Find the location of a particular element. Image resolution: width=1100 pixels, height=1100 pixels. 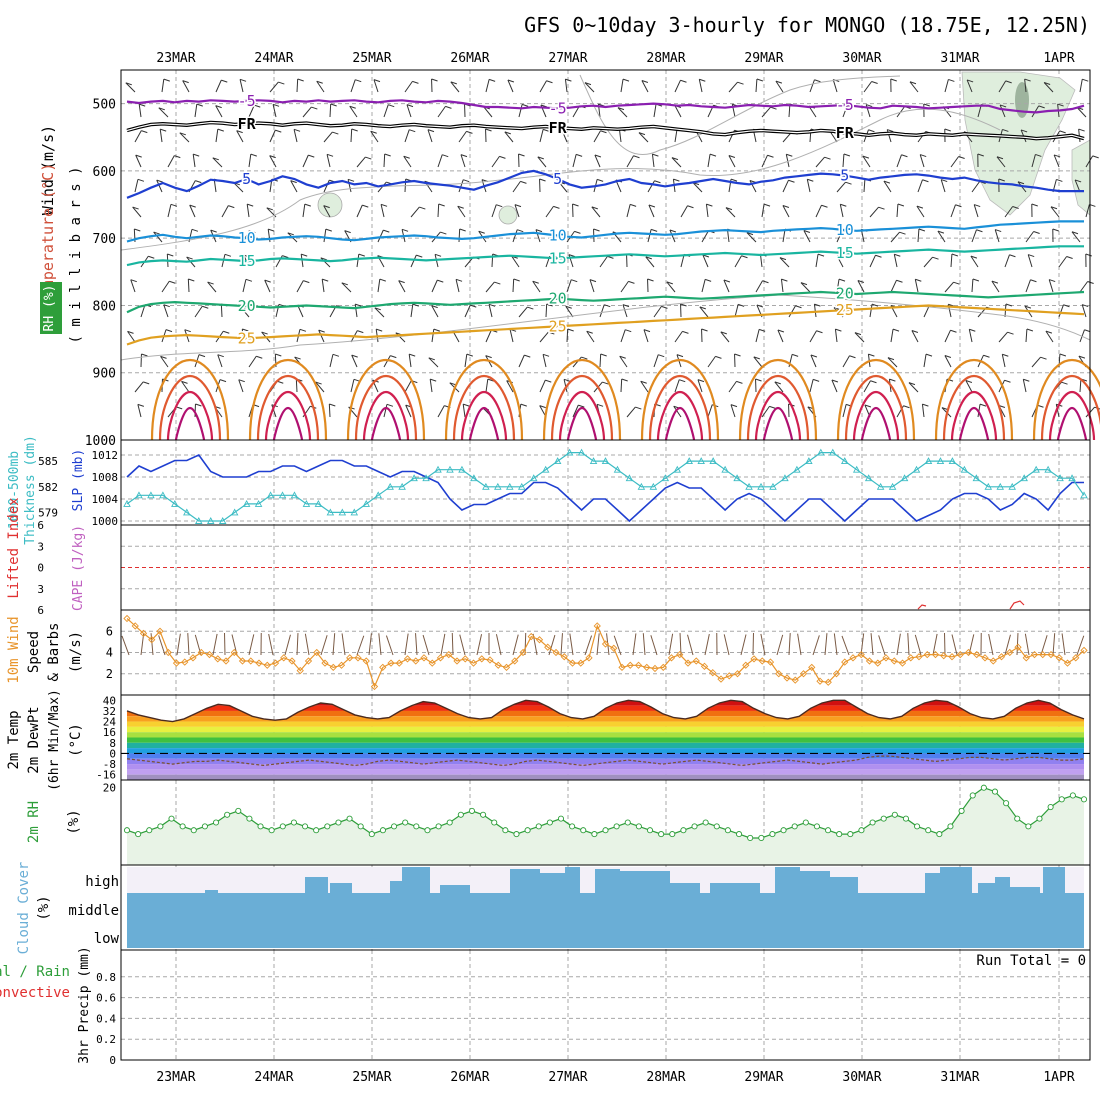

temp-tick-label: 0 is located at coordinates (112, 753).